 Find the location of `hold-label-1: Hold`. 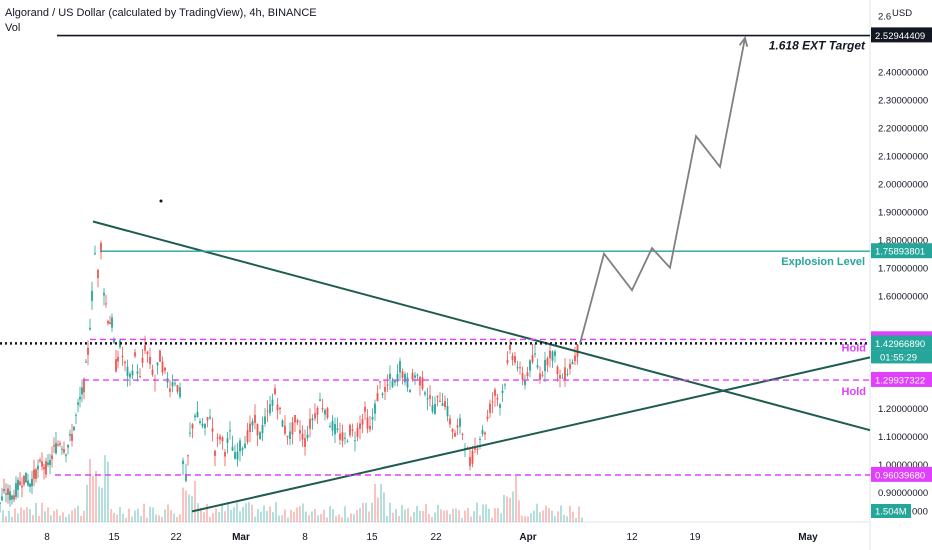

hold-label-1: Hold is located at coordinates (854, 348).